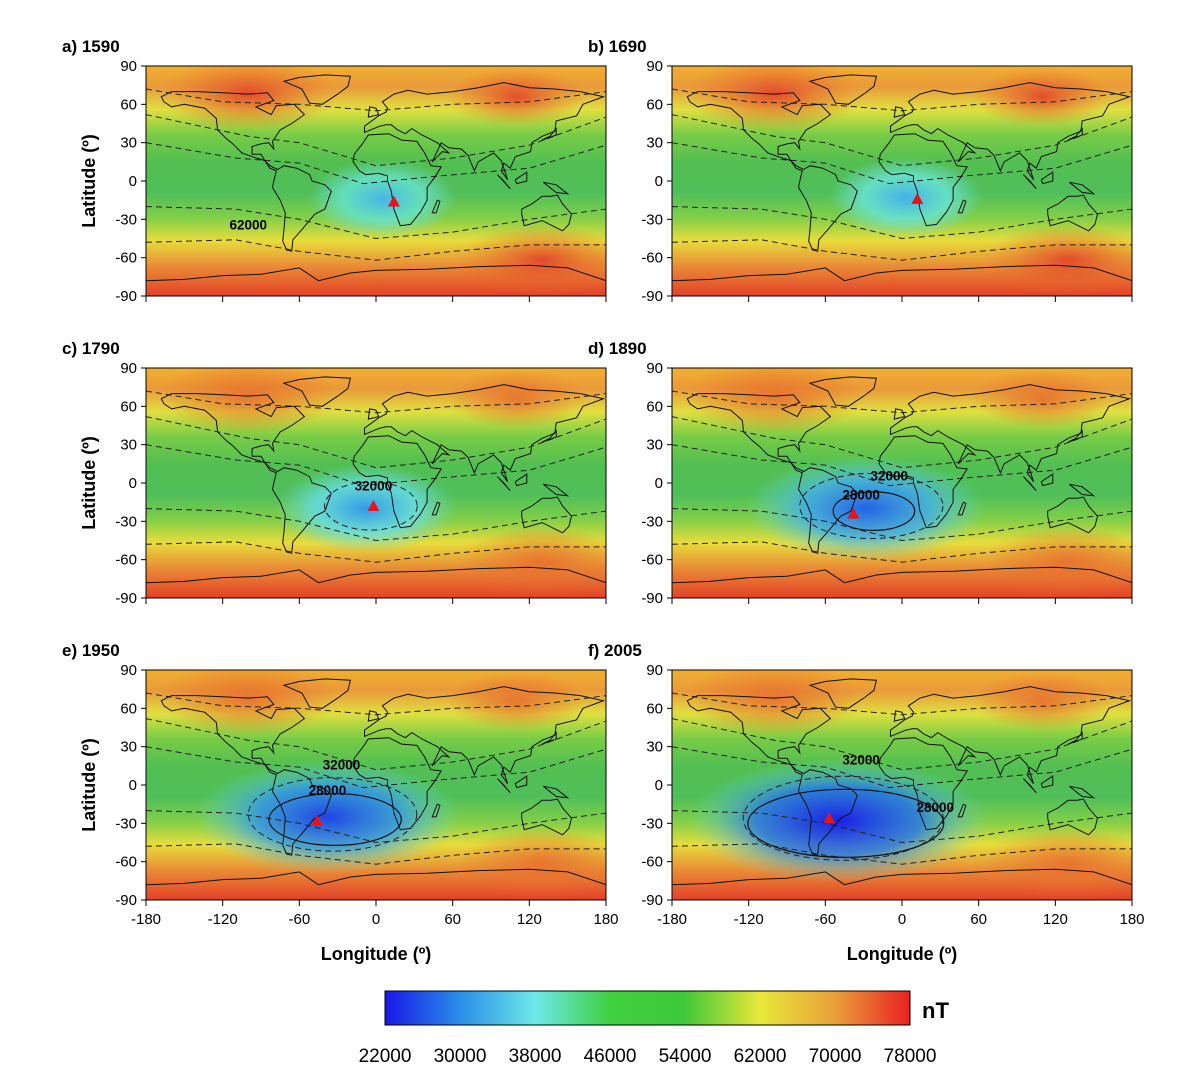 This screenshot has height=1080, width=1198. Describe the element at coordinates (825, 919) in the screenshot. I see `x-tick-label: -60` at that location.